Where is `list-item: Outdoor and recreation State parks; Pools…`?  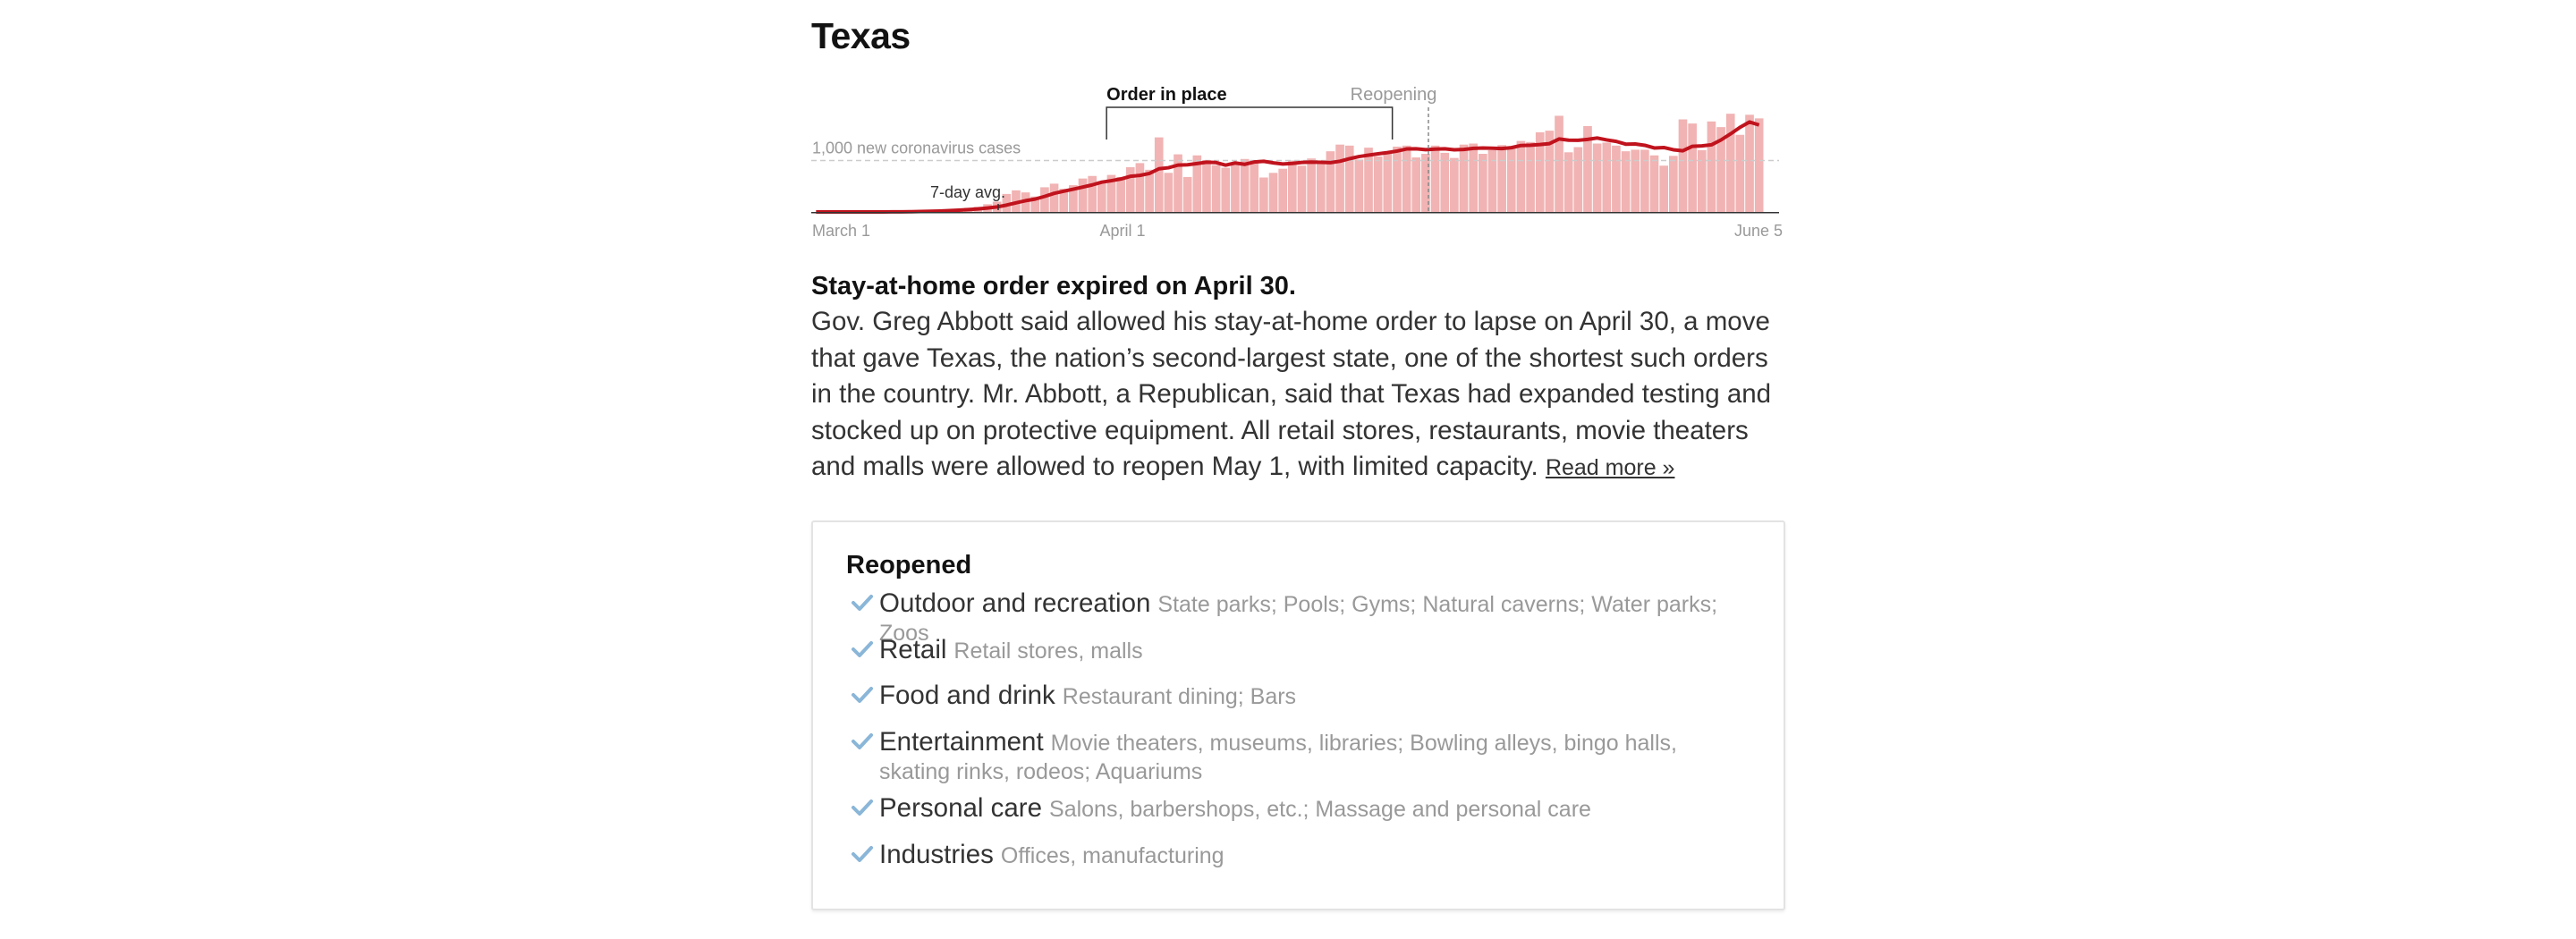 list-item: Outdoor and recreation State parks; Pools… is located at coordinates (1298, 619).